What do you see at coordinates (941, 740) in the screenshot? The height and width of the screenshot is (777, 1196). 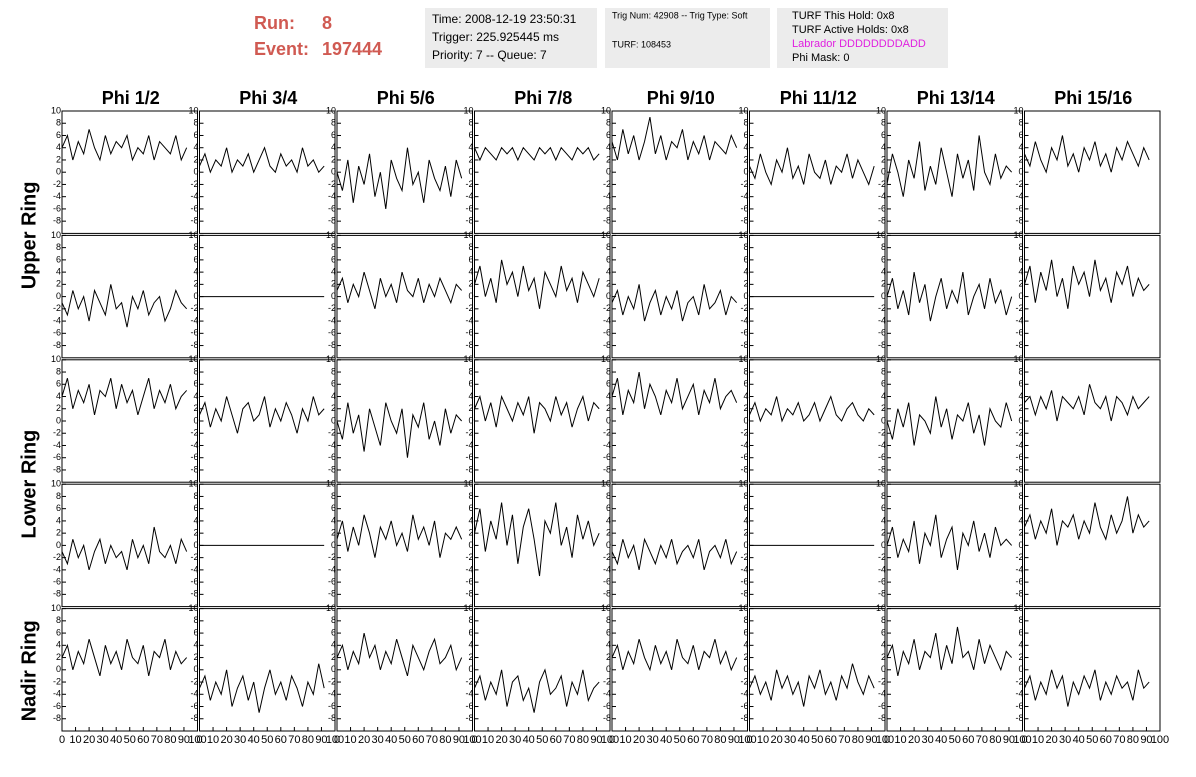 I see `x-tick-label: 40` at bounding box center [941, 740].